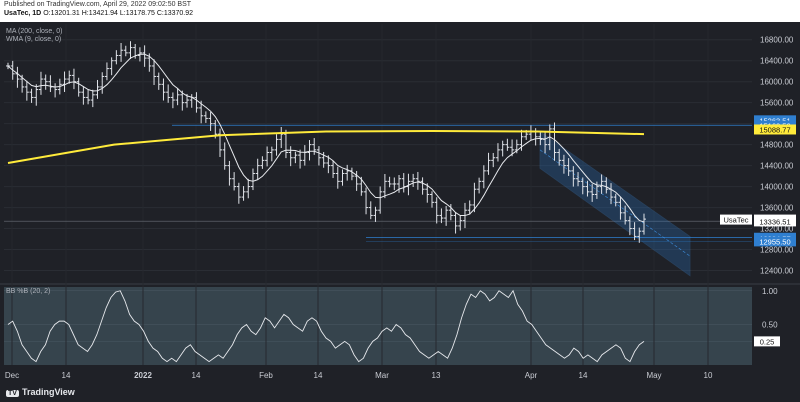  I want to click on y-tick-label: 16000.00, so click(777, 82).